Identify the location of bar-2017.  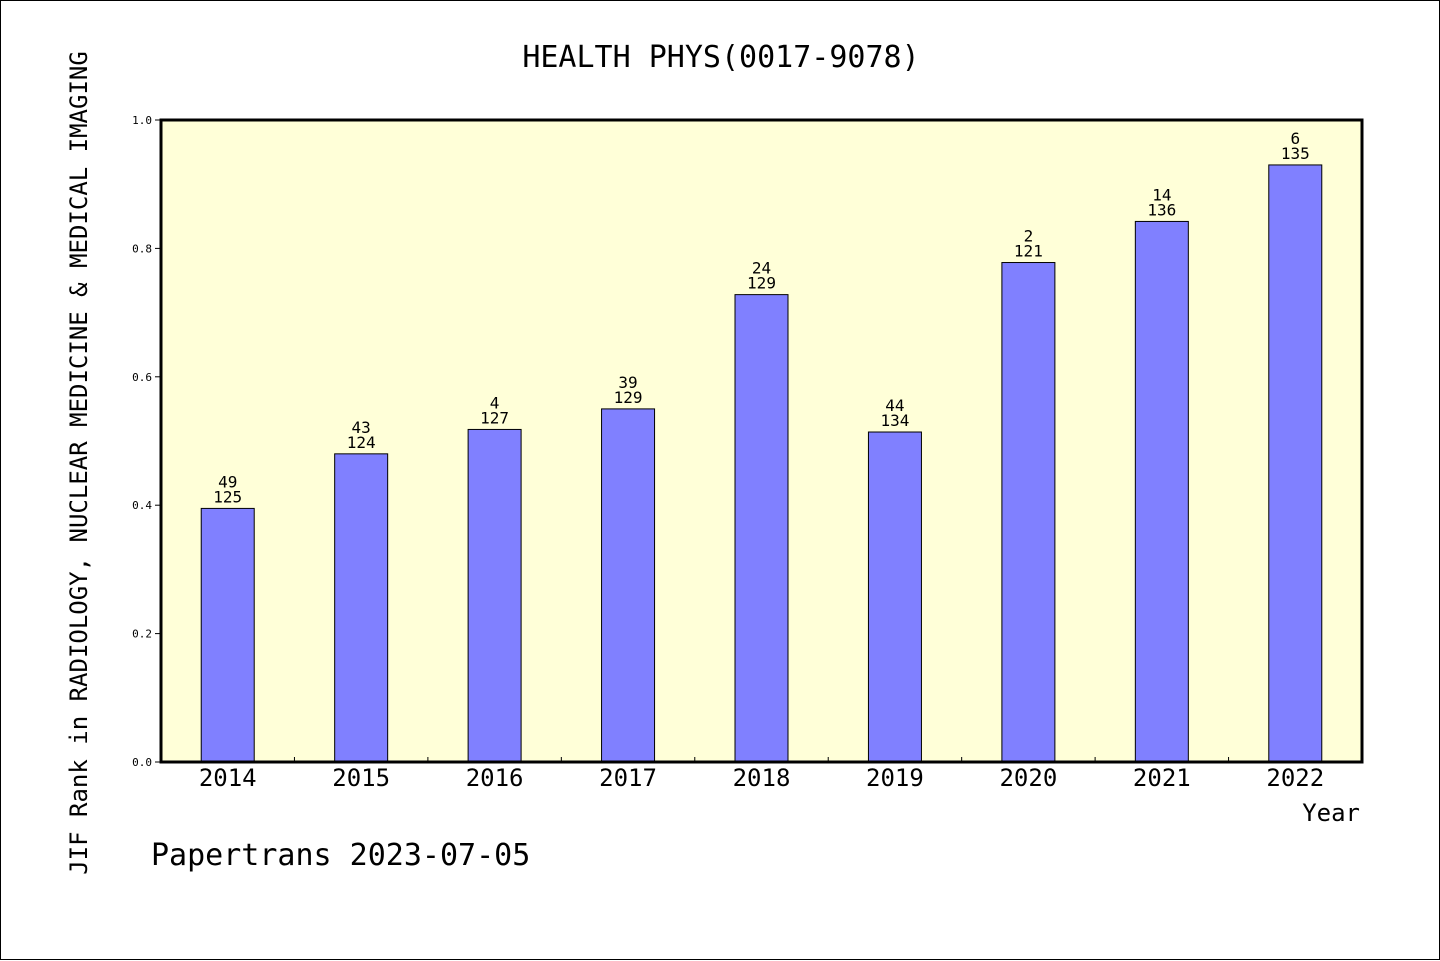
(628, 585).